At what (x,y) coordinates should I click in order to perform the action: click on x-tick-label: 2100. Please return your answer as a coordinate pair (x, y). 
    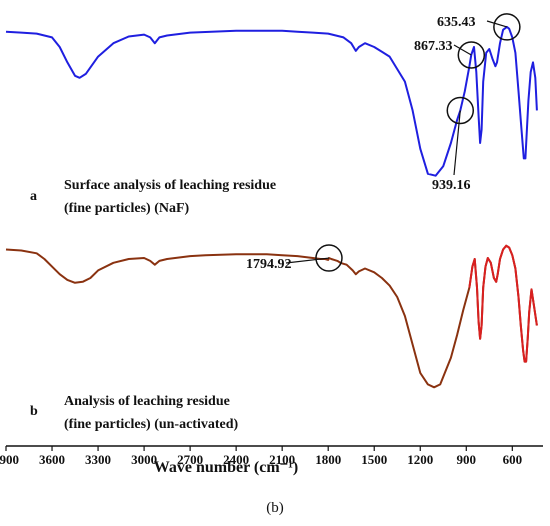
    Looking at the image, I should click on (282, 459).